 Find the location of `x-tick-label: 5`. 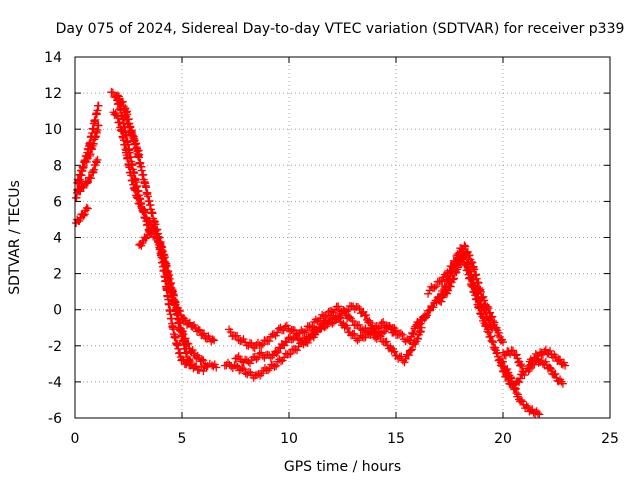

x-tick-label: 5 is located at coordinates (182, 439).